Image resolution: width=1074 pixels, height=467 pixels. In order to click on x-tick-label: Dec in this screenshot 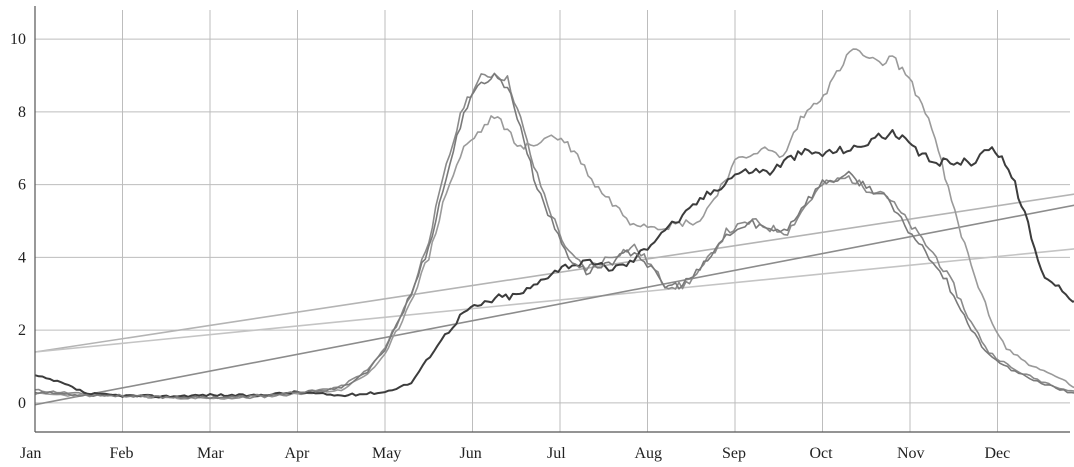, I will do `click(998, 453)`.